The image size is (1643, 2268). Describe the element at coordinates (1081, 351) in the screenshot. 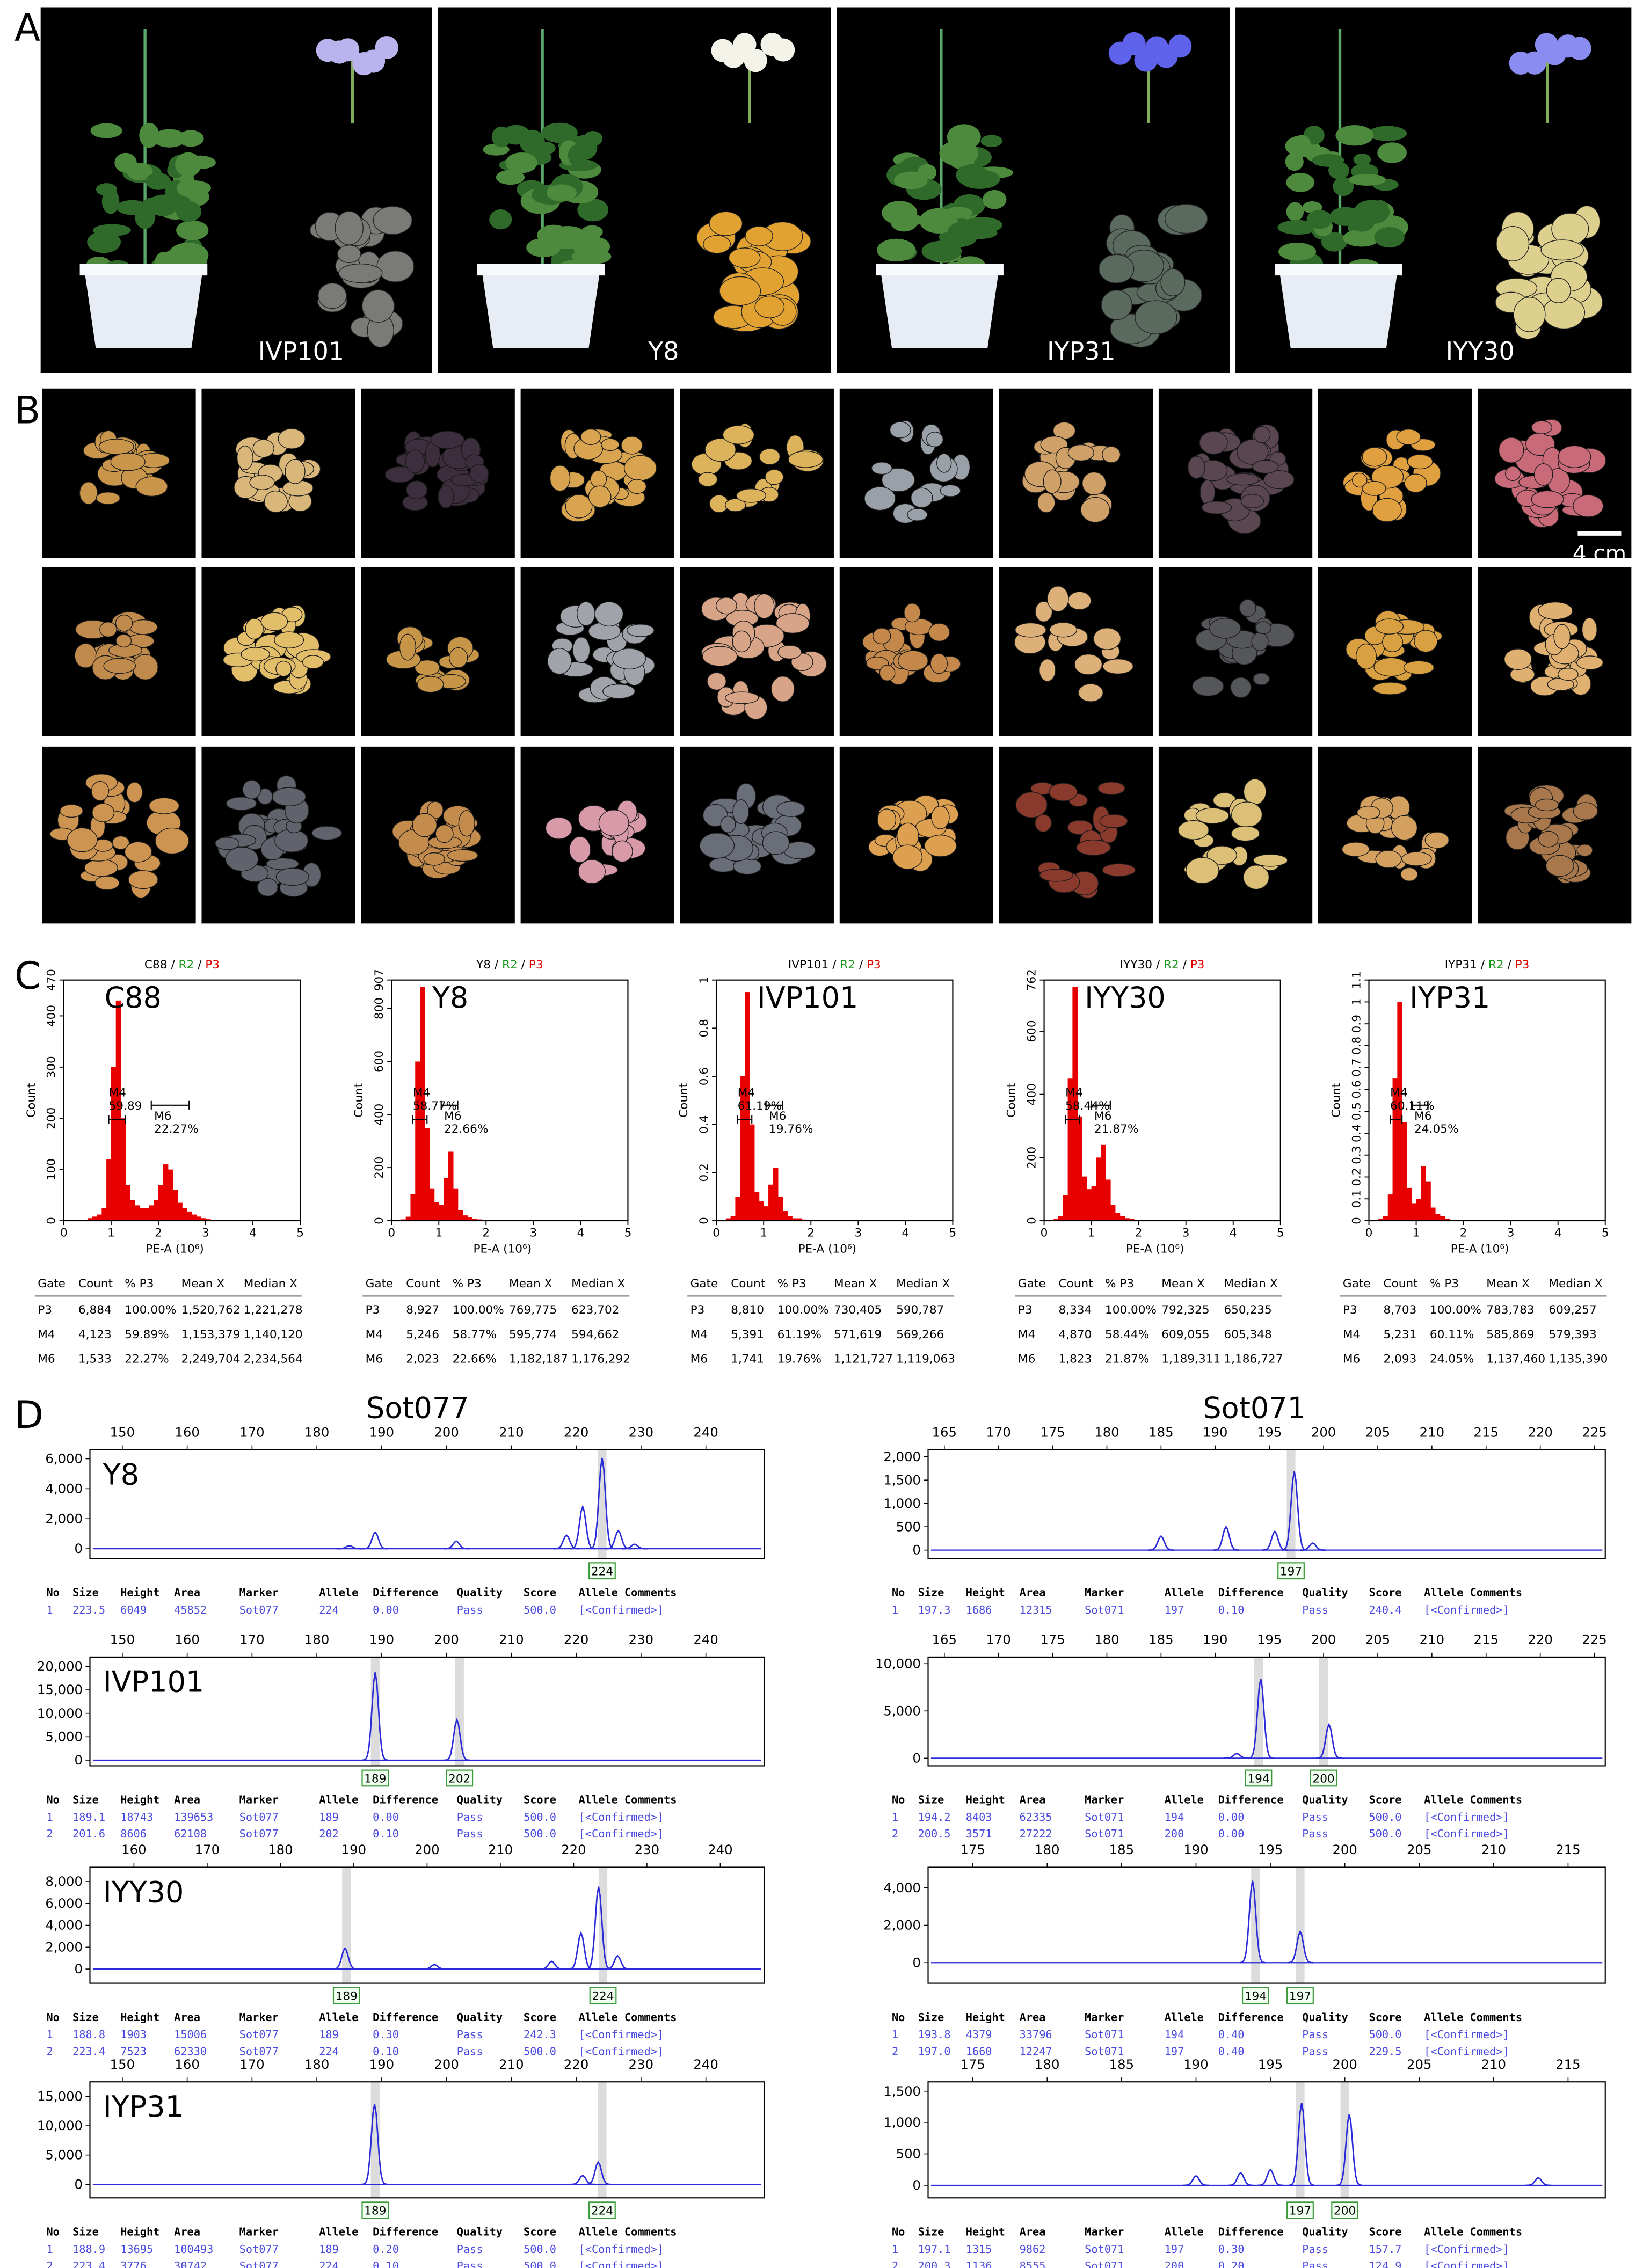

I see `photo-label: IYP31` at that location.